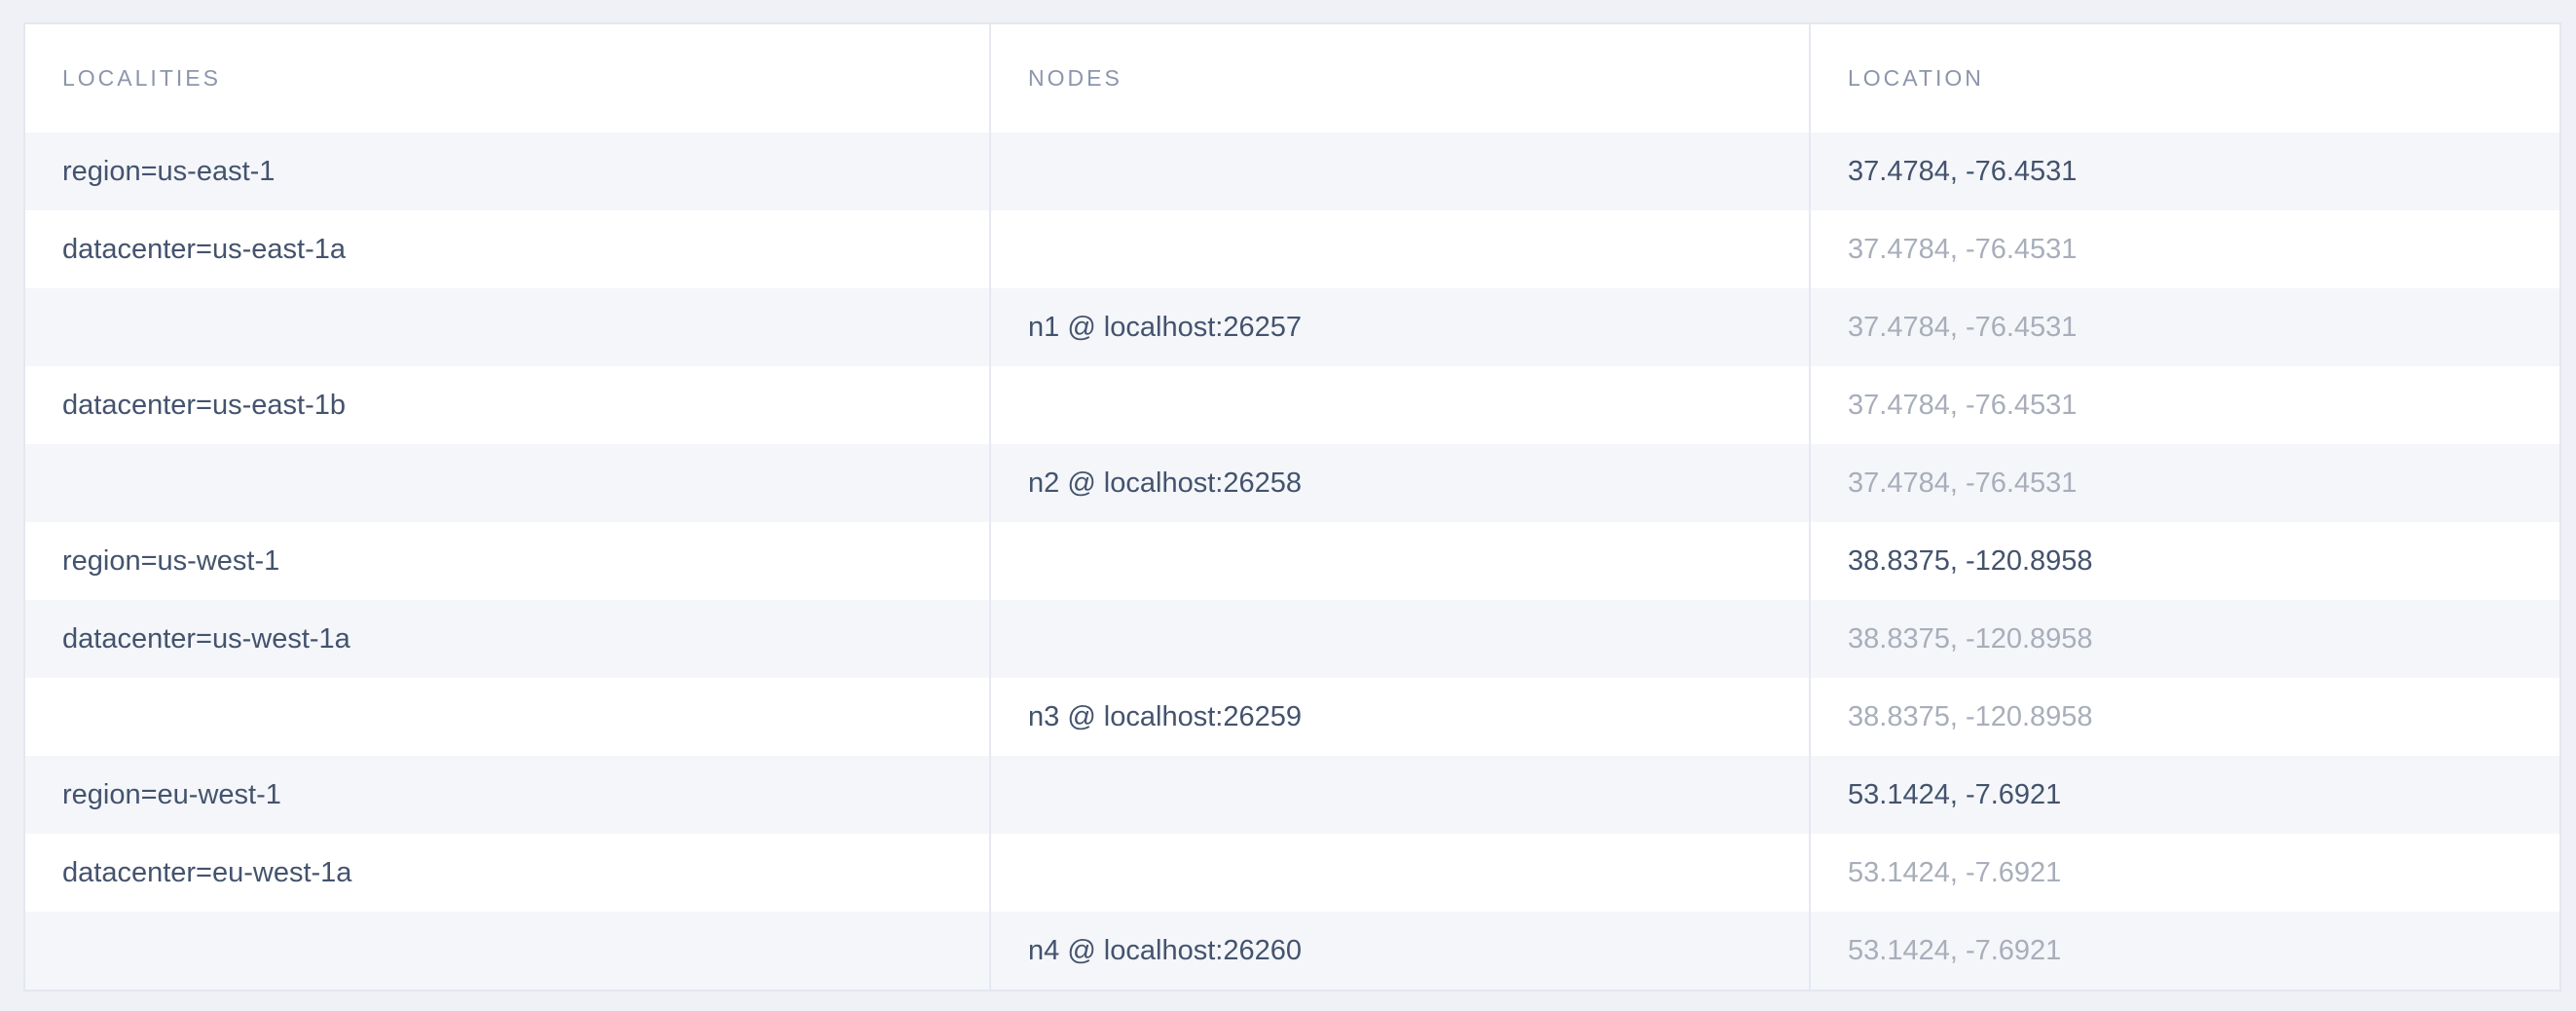  I want to click on table-row: datacenter=us-east-1b 37.4784, -76.4531, so click(1292, 405).